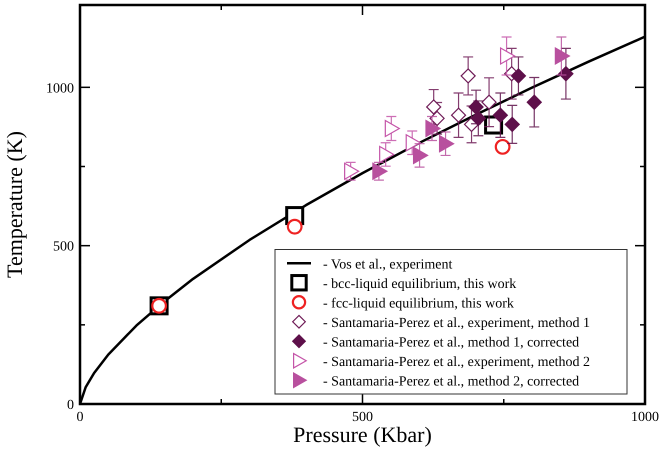 This screenshot has width=663, height=450. Describe the element at coordinates (63, 247) in the screenshot. I see `y-tick-label: 500` at that location.